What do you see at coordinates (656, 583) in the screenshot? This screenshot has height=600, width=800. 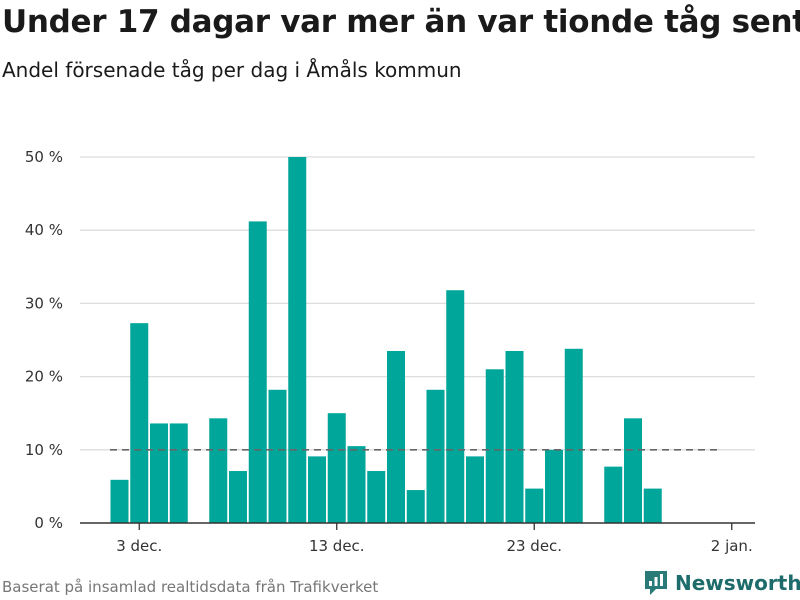 I see `newsworthy-logo-icon` at bounding box center [656, 583].